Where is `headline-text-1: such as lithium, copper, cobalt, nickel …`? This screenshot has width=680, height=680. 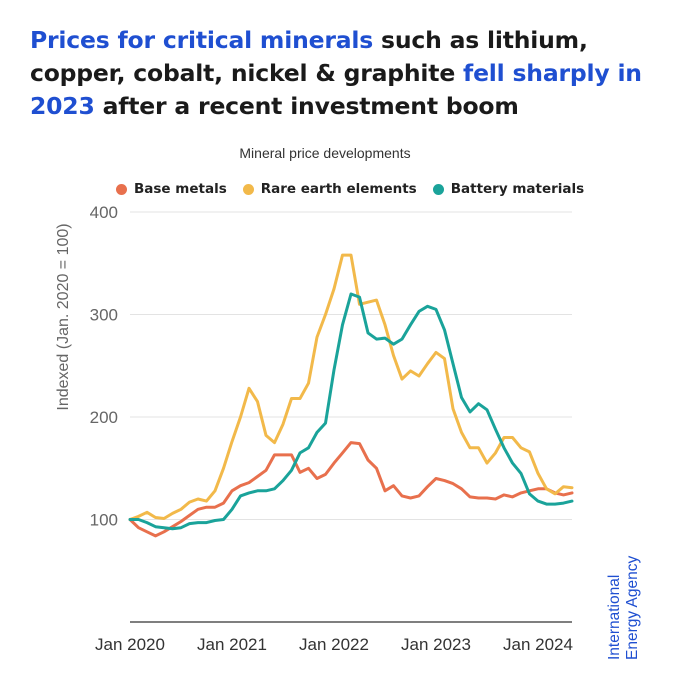 headline-text-1: such as lithium, copper, cobalt, nickel … is located at coordinates (309, 56).